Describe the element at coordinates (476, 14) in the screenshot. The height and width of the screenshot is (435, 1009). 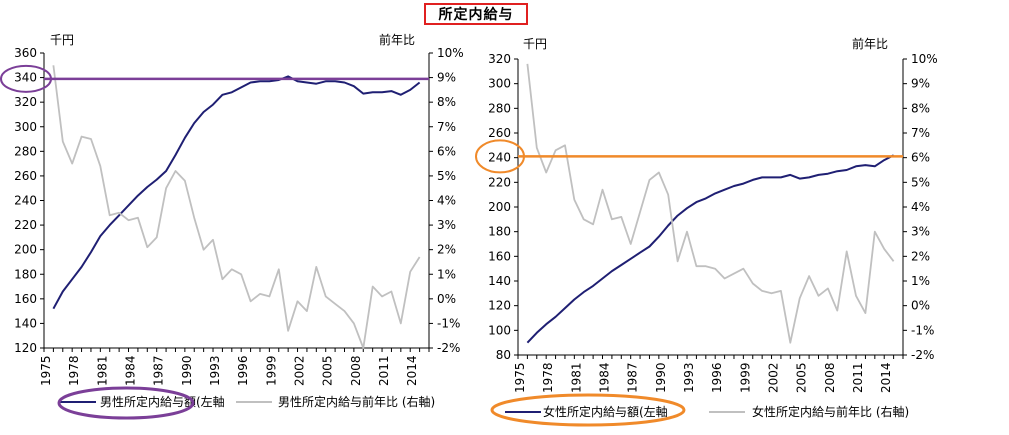
I see `page-title: 所定内給与` at that location.